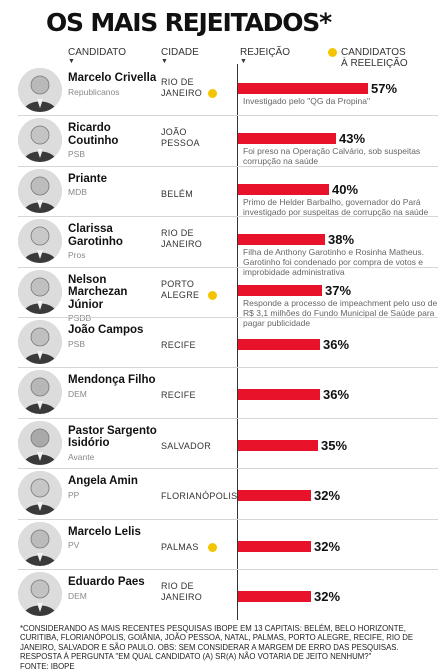  I want to click on candidate-name: Pastor Sargento Isidório Avante, so click(113, 443).